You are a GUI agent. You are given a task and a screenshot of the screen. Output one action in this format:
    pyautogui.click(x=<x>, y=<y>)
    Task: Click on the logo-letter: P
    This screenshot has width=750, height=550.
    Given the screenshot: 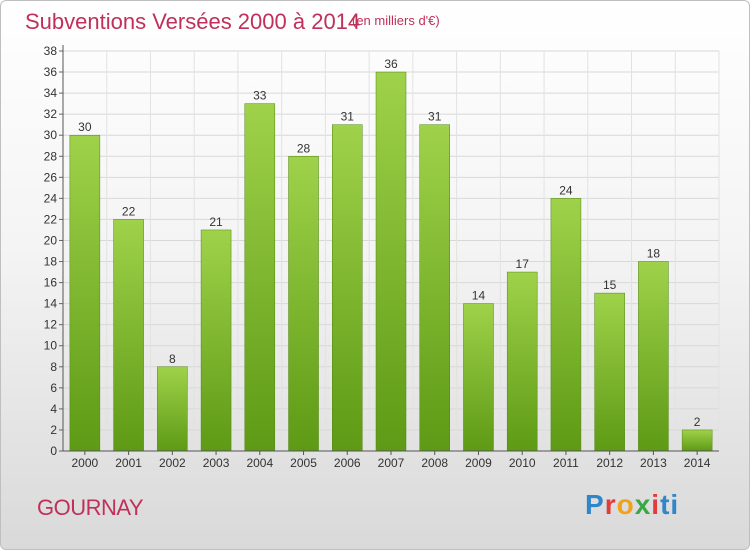 What is the action you would take?
    pyautogui.click(x=595, y=504)
    